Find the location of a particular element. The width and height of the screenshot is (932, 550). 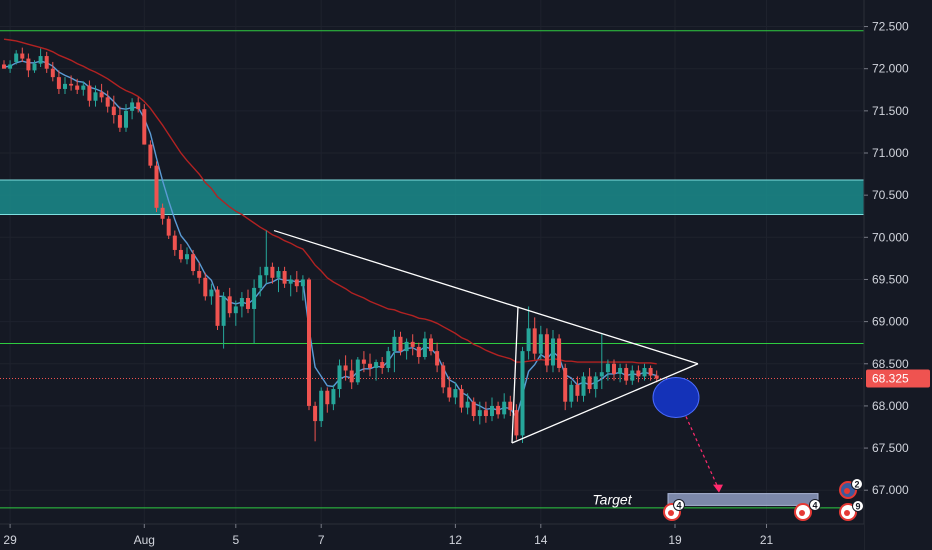

resistance-zone-layer is located at coordinates (432, 197).